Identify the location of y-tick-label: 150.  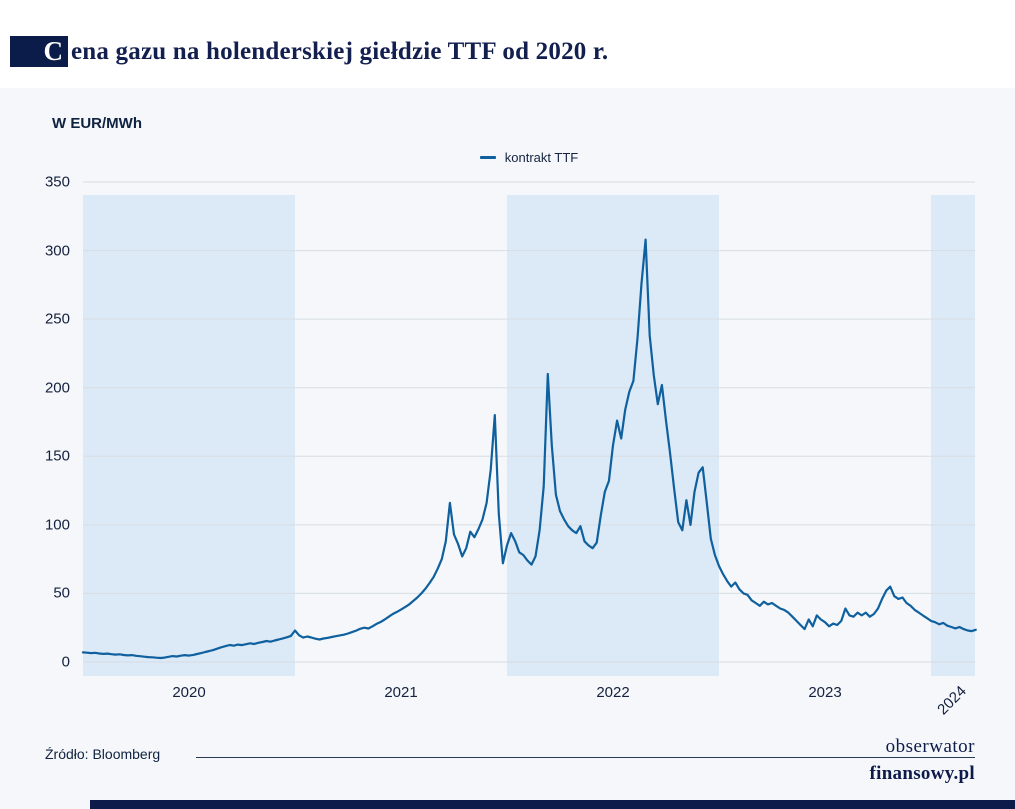
(57, 456).